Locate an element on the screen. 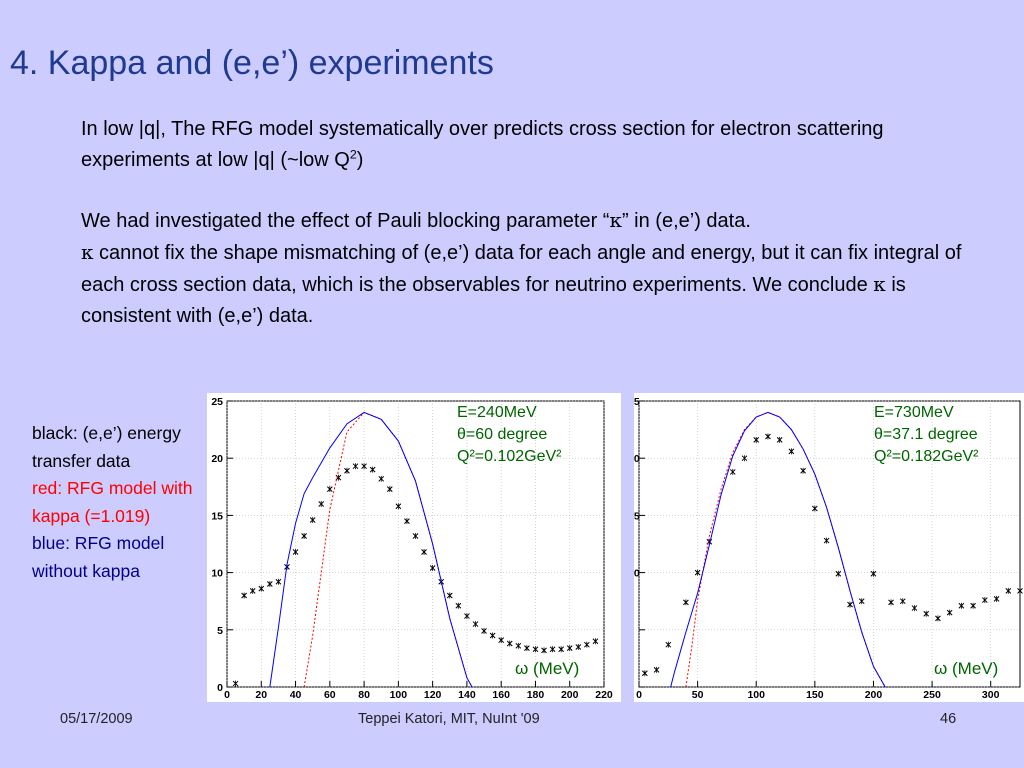 This screenshot has height=768, width=1024. x-tick-label: 150 is located at coordinates (815, 695).